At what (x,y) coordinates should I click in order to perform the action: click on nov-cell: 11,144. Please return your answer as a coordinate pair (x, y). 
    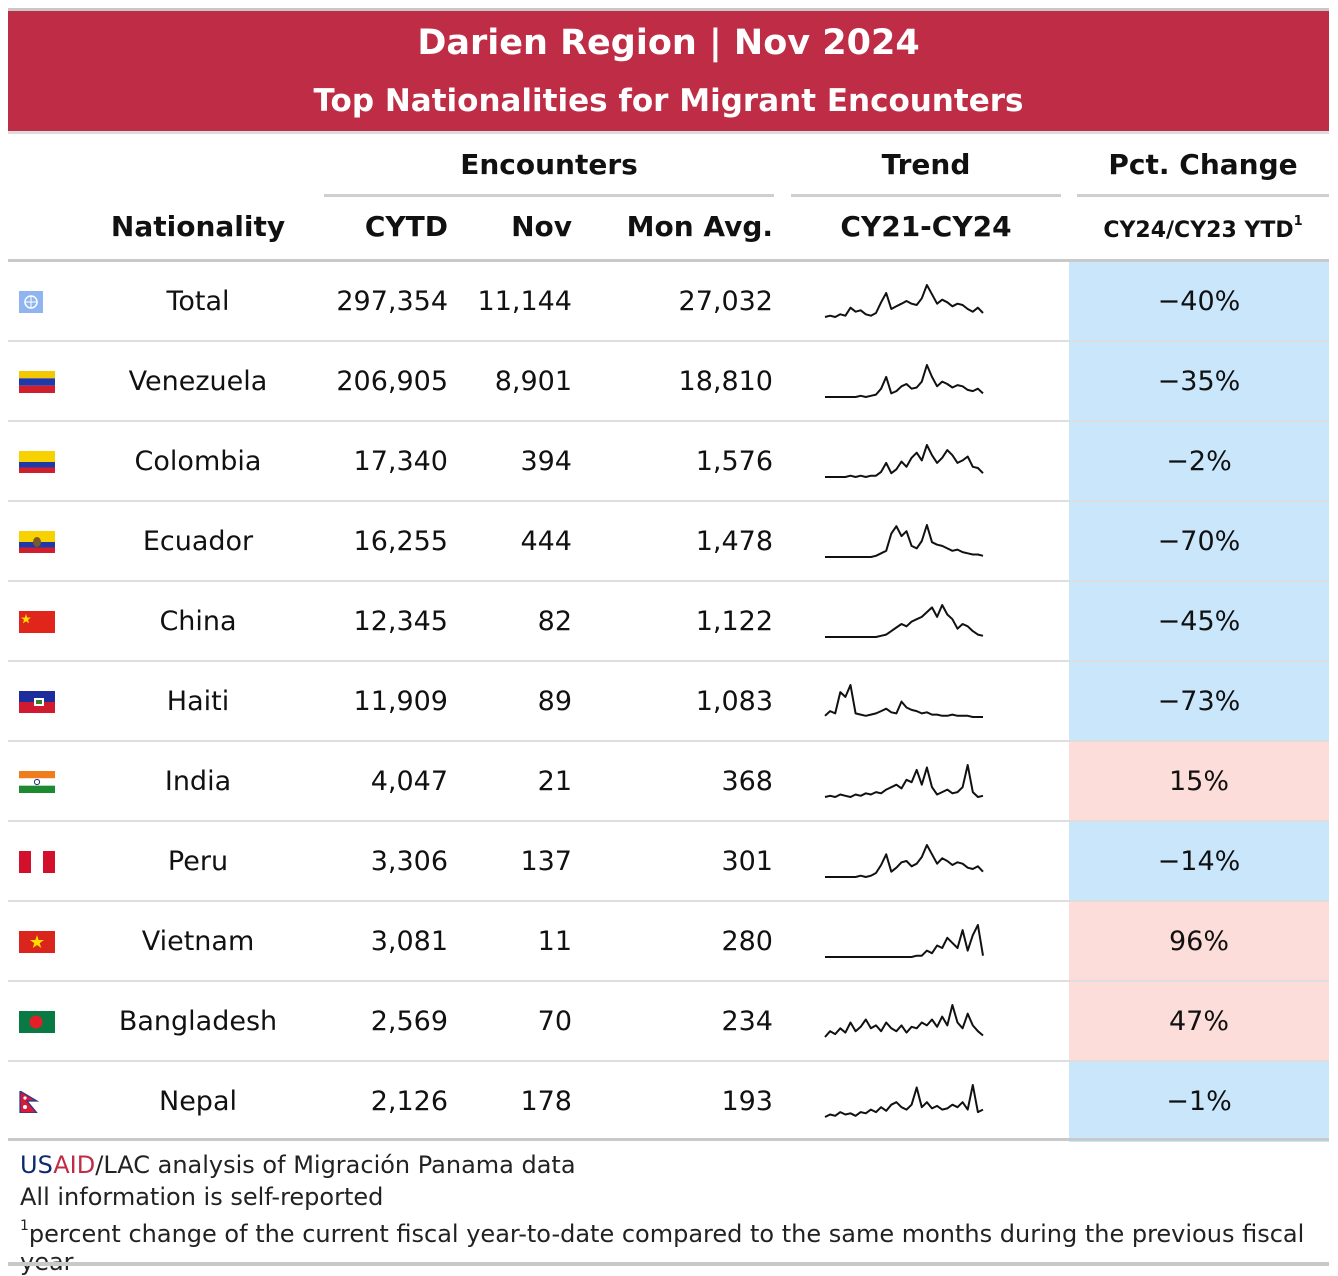
    Looking at the image, I should click on (524, 301).